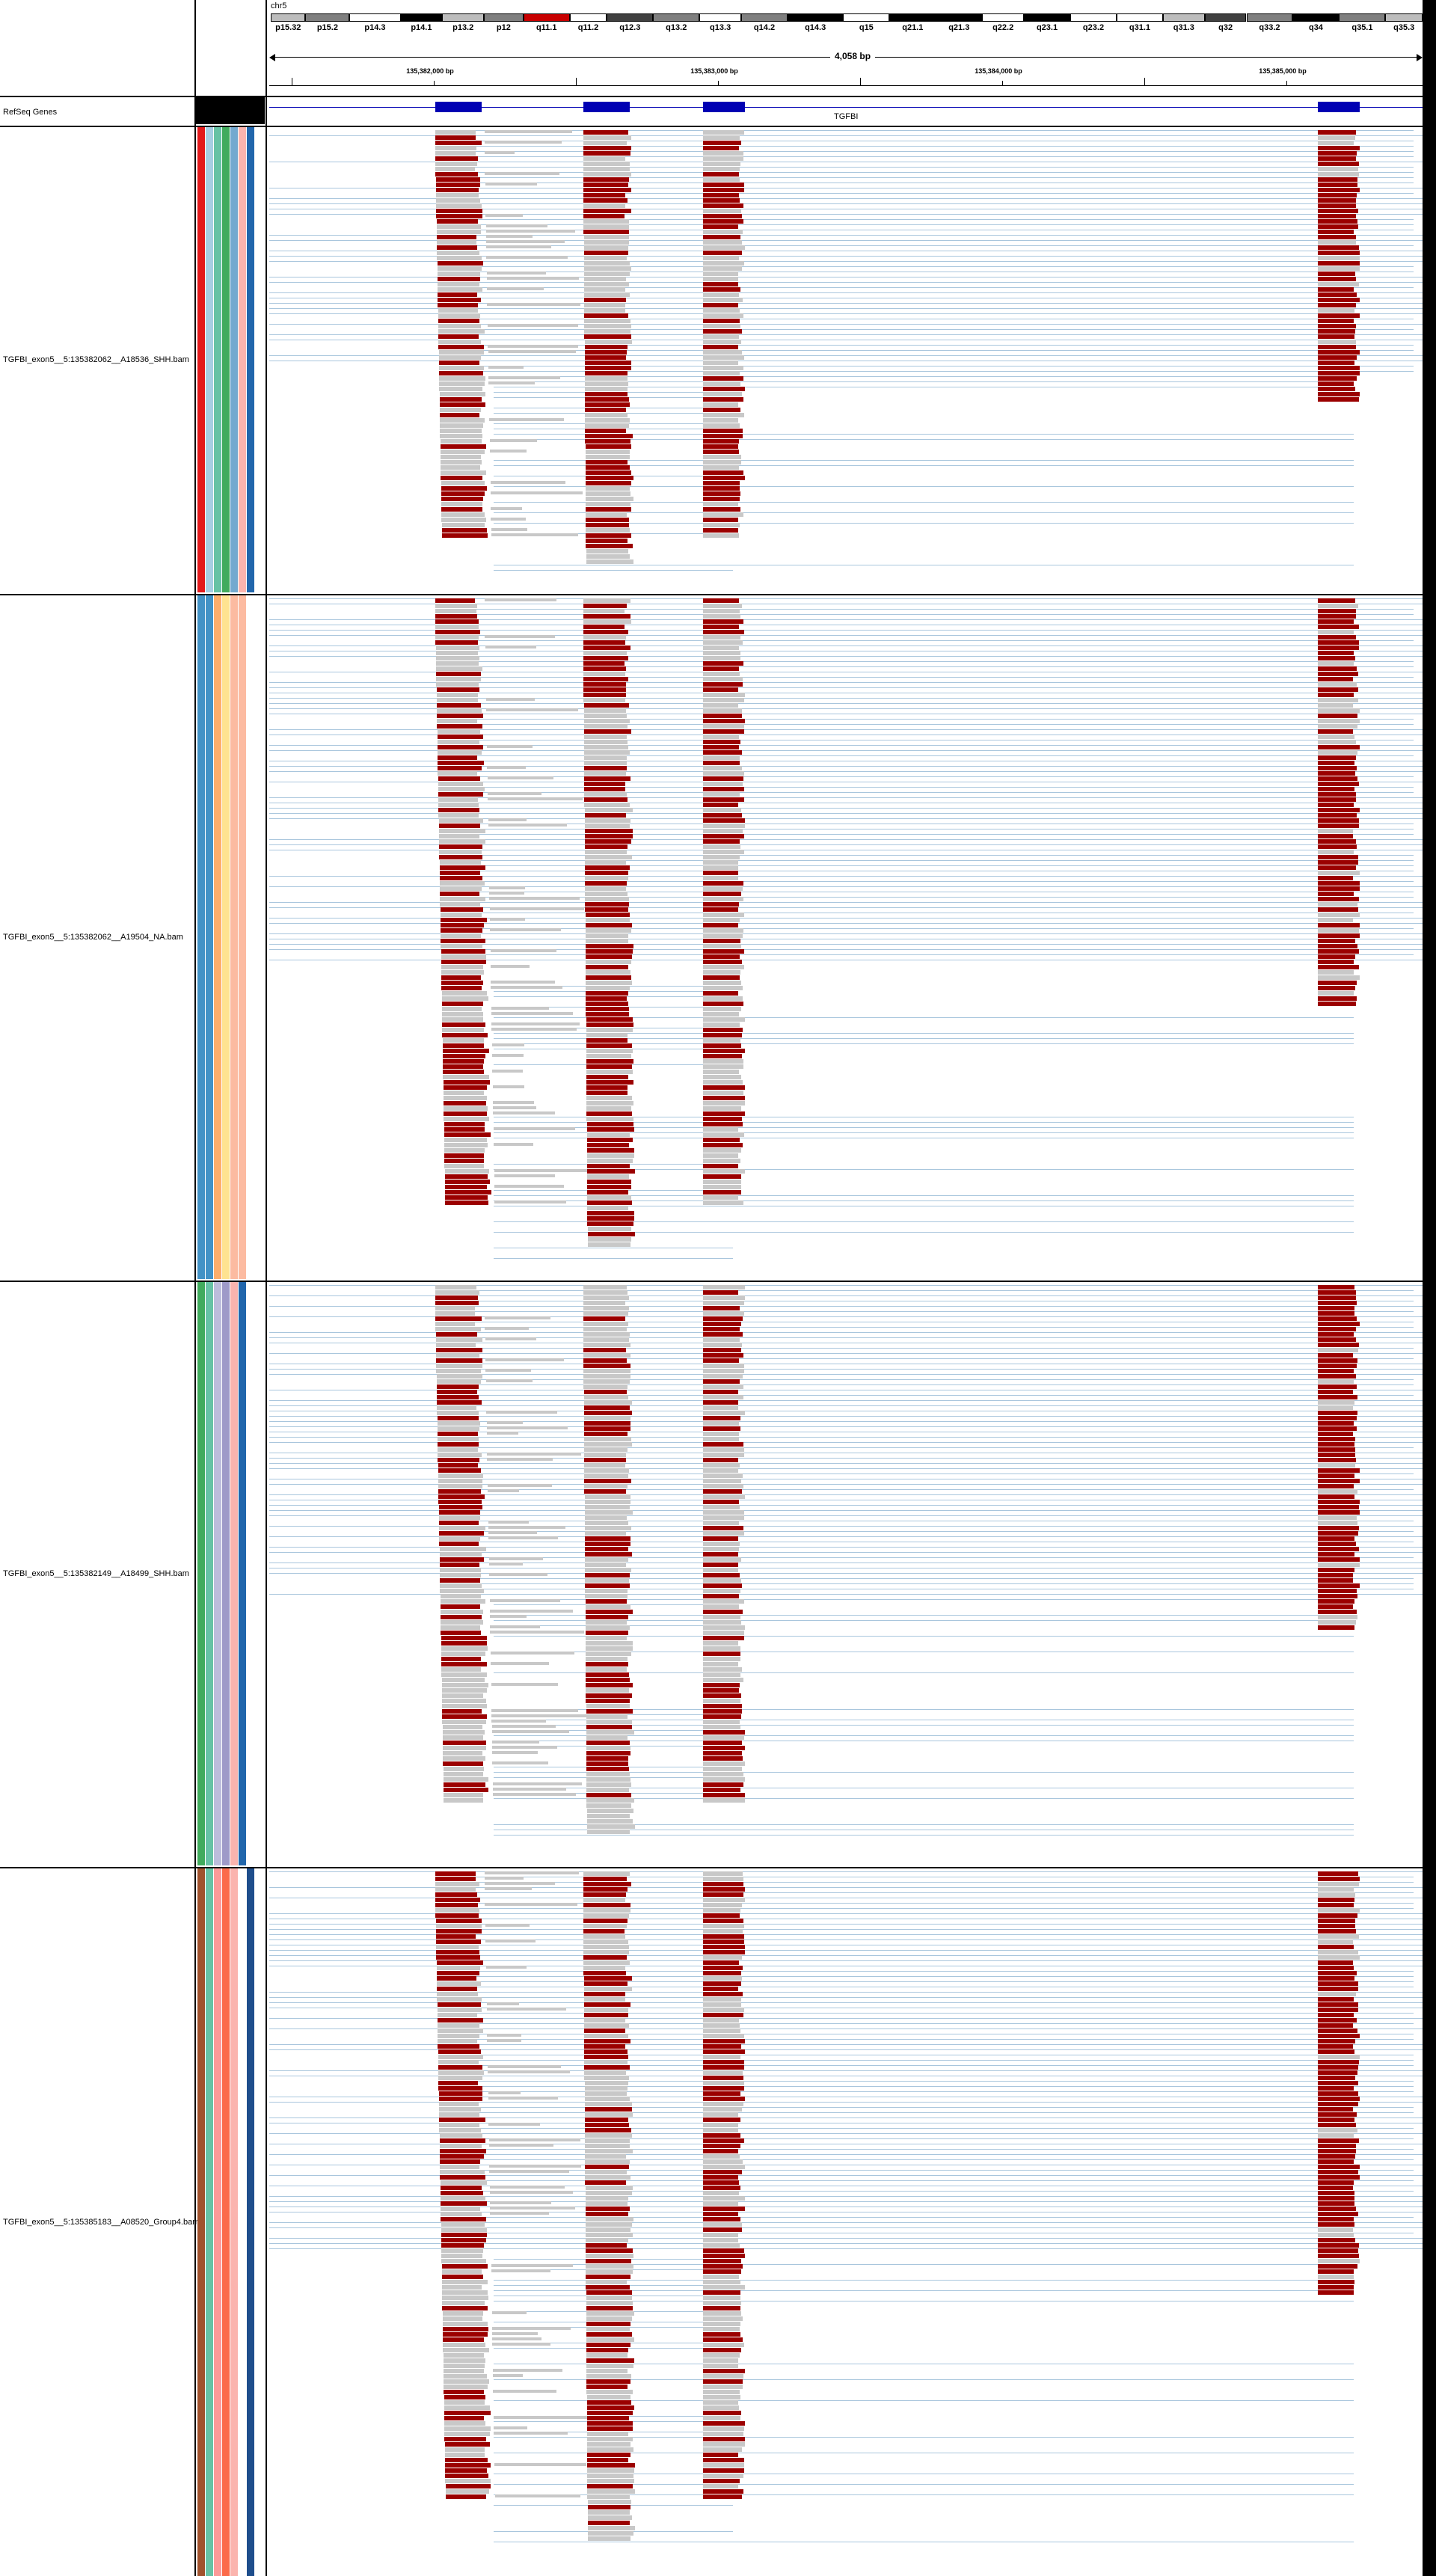 Image resolution: width=1436 pixels, height=2576 pixels. Describe the element at coordinates (630, 17) in the screenshot. I see `ideogram-band` at that location.